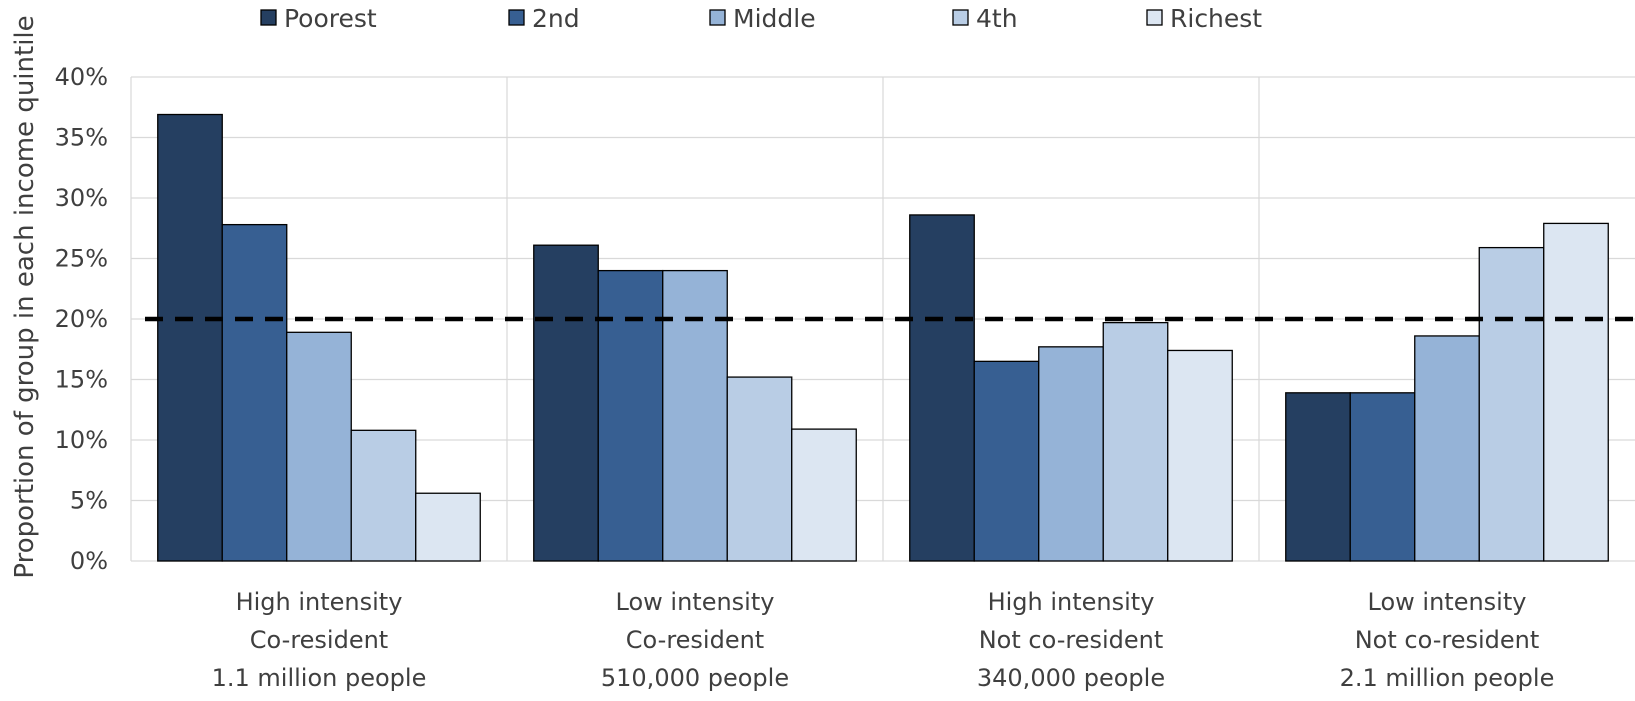 This screenshot has height=701, width=1635. Describe the element at coordinates (556, 18) in the screenshot. I see `legend-label: 2nd` at that location.